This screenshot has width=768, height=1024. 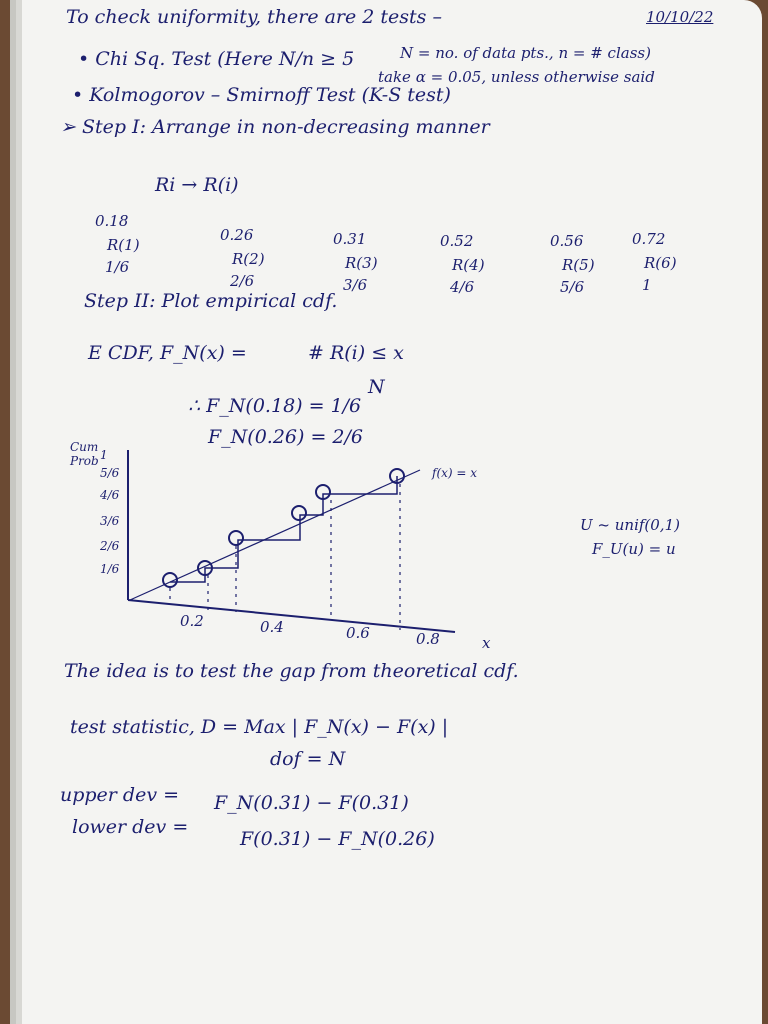 What do you see at coordinates (237, 235) in the screenshot?
I see `sorted-value: 0.26` at bounding box center [237, 235].